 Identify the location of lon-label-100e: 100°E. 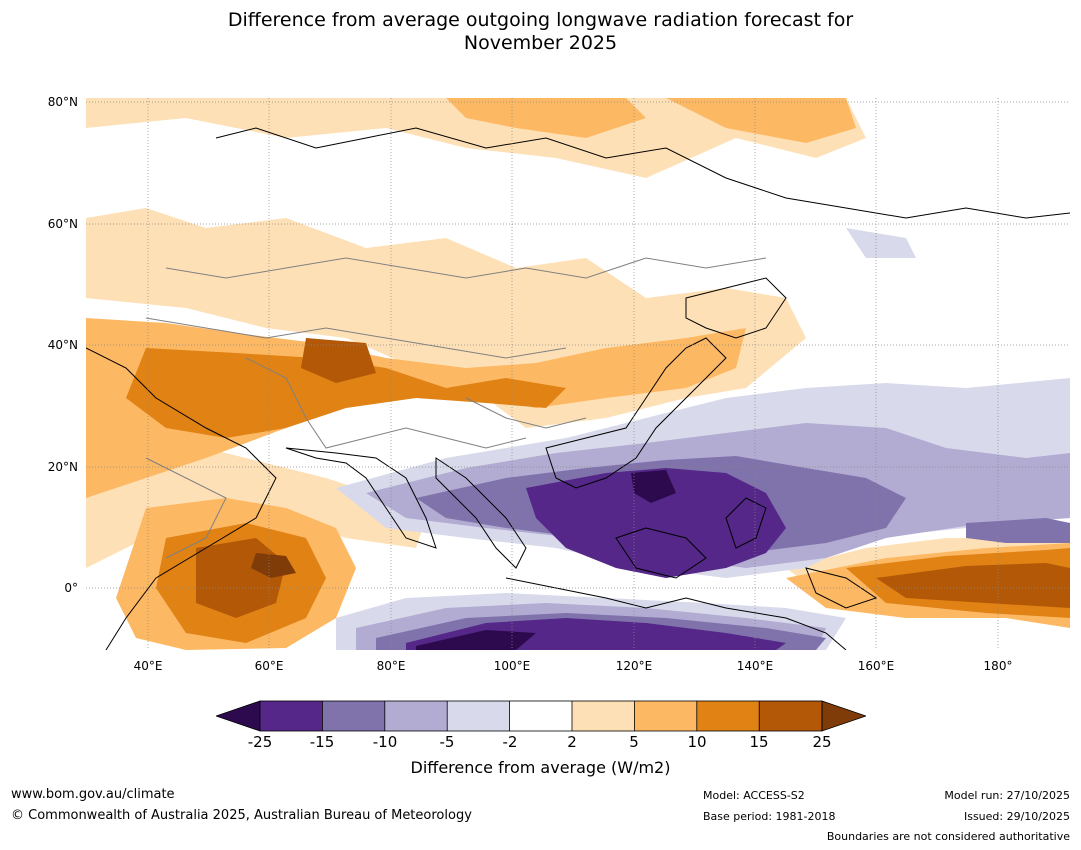
(512, 666).